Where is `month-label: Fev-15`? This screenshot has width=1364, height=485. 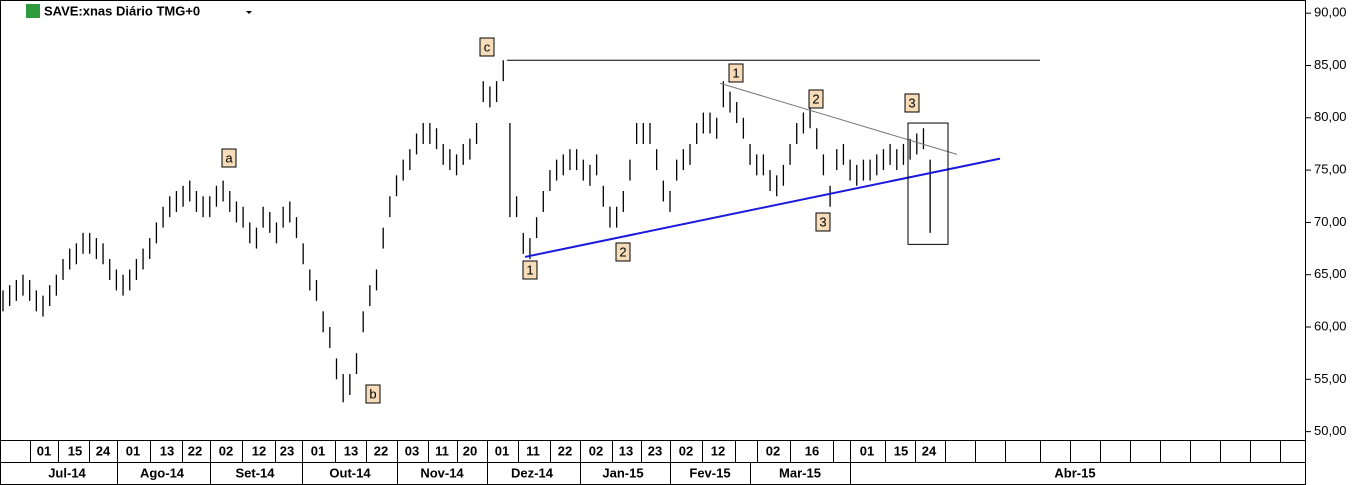 month-label: Fev-15 is located at coordinates (709, 472).